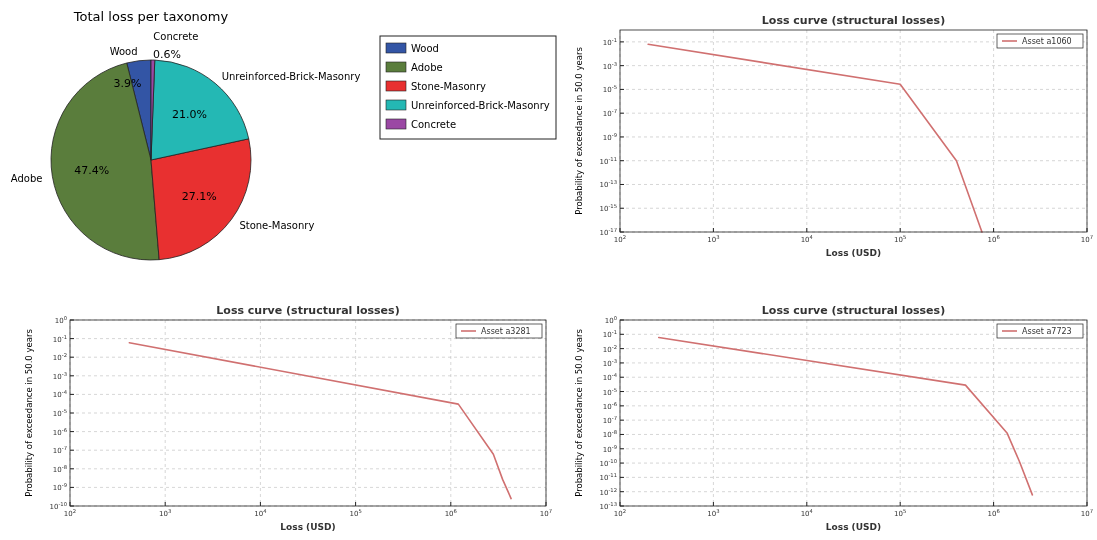 This screenshot has height=540, width=1097. Describe the element at coordinates (150, 16) in the screenshot. I see `chart-title: Total loss per taxonomy` at that location.